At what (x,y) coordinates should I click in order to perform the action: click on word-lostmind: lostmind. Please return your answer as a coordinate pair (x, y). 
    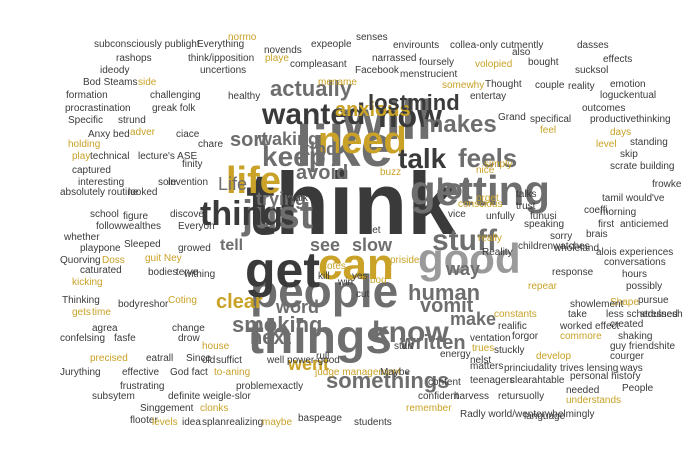
    Looking at the image, I should click on (414, 102).